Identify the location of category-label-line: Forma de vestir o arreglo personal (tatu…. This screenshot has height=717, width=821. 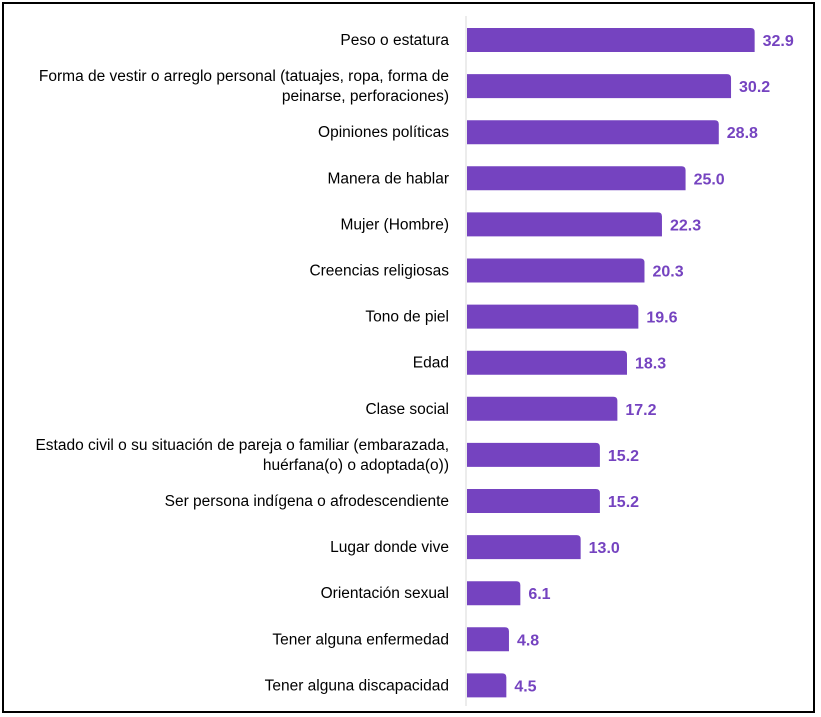
(244, 76).